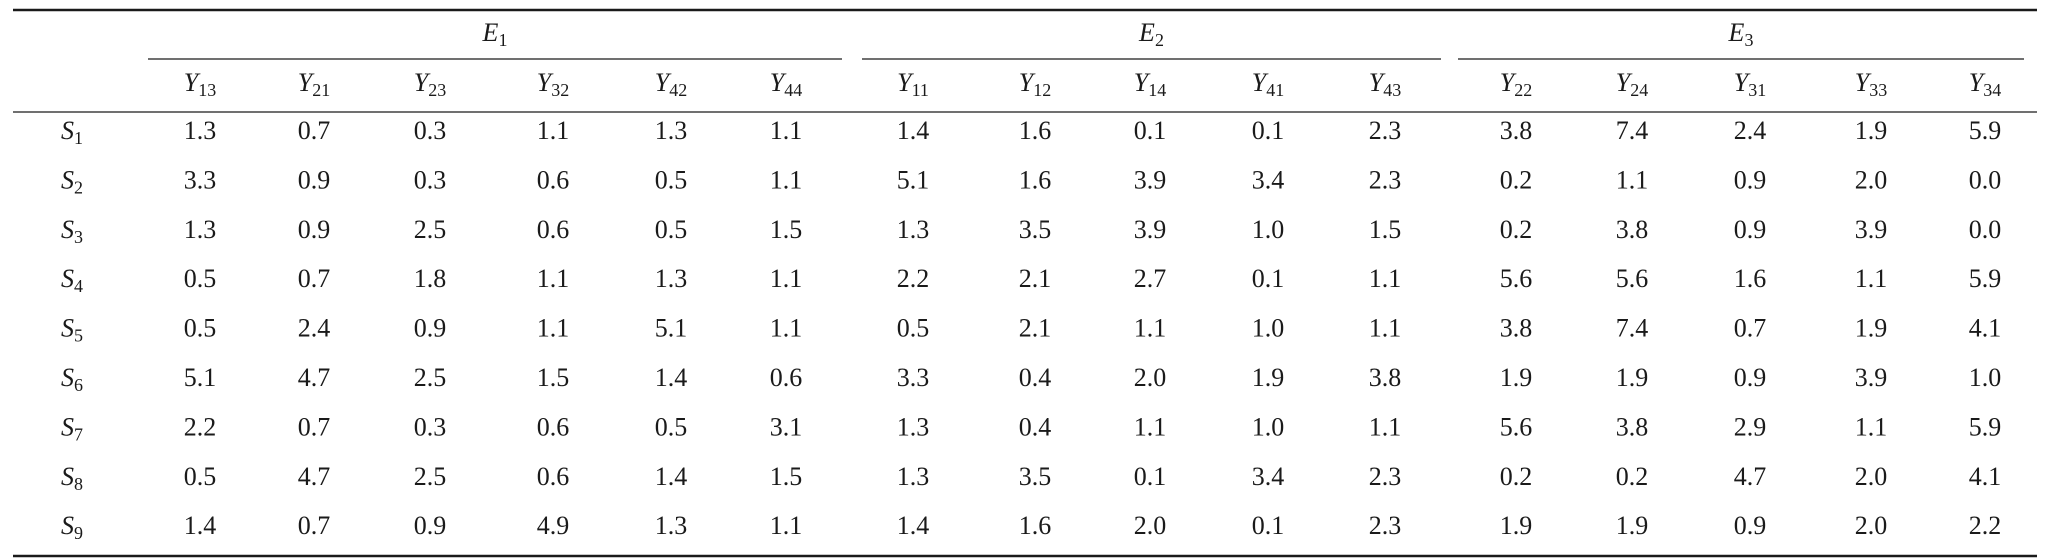 This screenshot has width=2048, height=560. What do you see at coordinates (1385, 229) in the screenshot?
I see `cell: 1.5` at bounding box center [1385, 229].